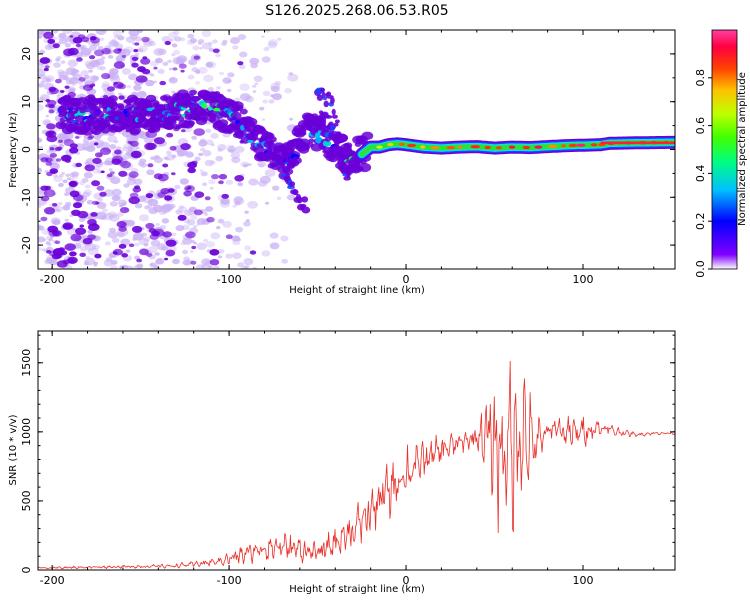 Image resolution: width=750 pixels, height=600 pixels. Describe the element at coordinates (52, 279) in the screenshot. I see `x-tick-label: -200` at that location.